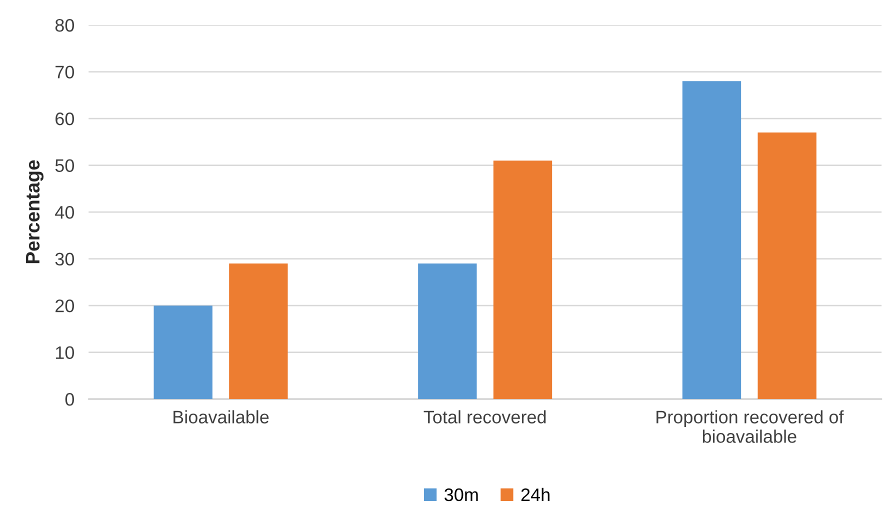 This screenshot has width=886, height=521. What do you see at coordinates (750, 426) in the screenshot?
I see `x-tick-label: Proportion recovered of bioavailable` at bounding box center [750, 426].